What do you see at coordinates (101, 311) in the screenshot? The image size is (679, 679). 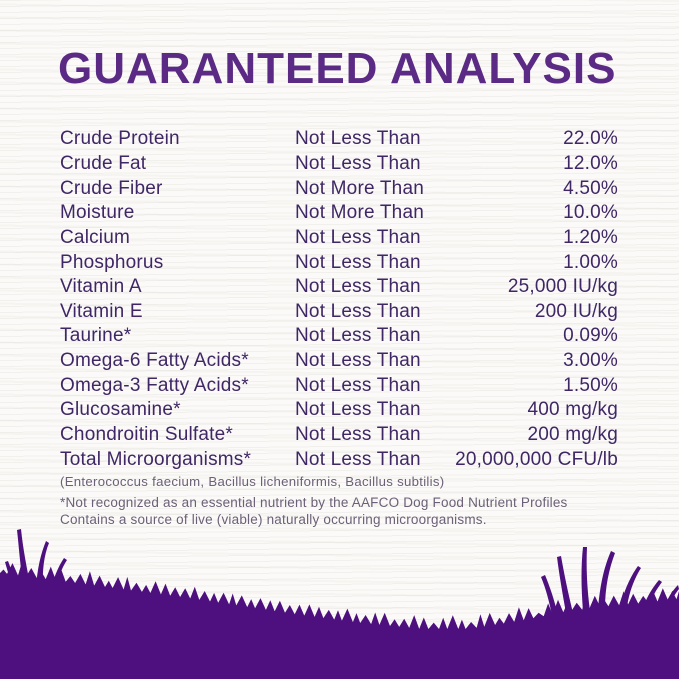 I see `nutrient-name: Vitamin E` at bounding box center [101, 311].